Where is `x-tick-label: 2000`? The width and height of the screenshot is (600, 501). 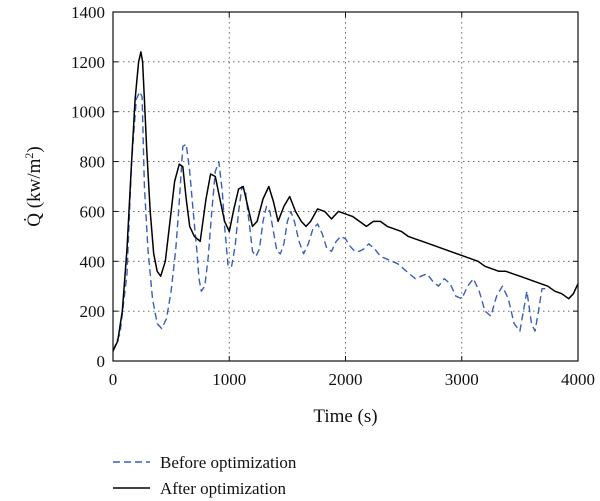
x-tick-label: 2000 is located at coordinates (346, 379).